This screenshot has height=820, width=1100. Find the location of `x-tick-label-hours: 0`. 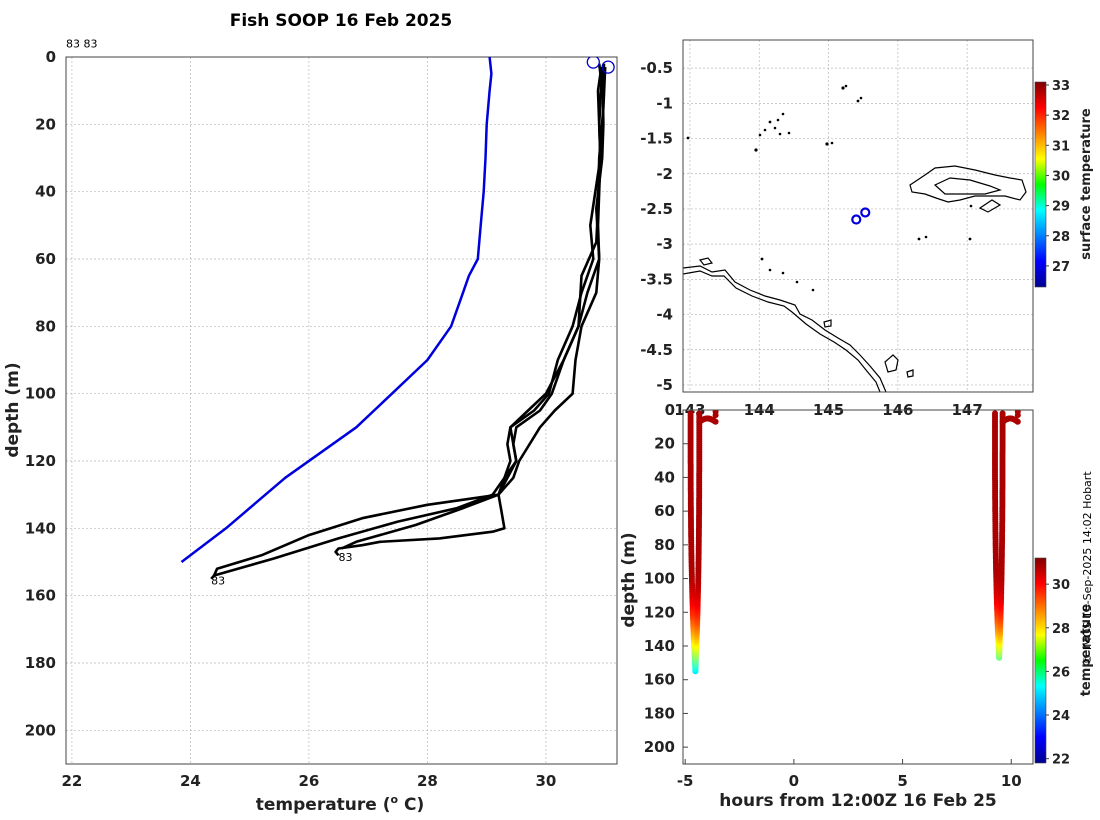

x-tick-label-hours: 0 is located at coordinates (794, 781).